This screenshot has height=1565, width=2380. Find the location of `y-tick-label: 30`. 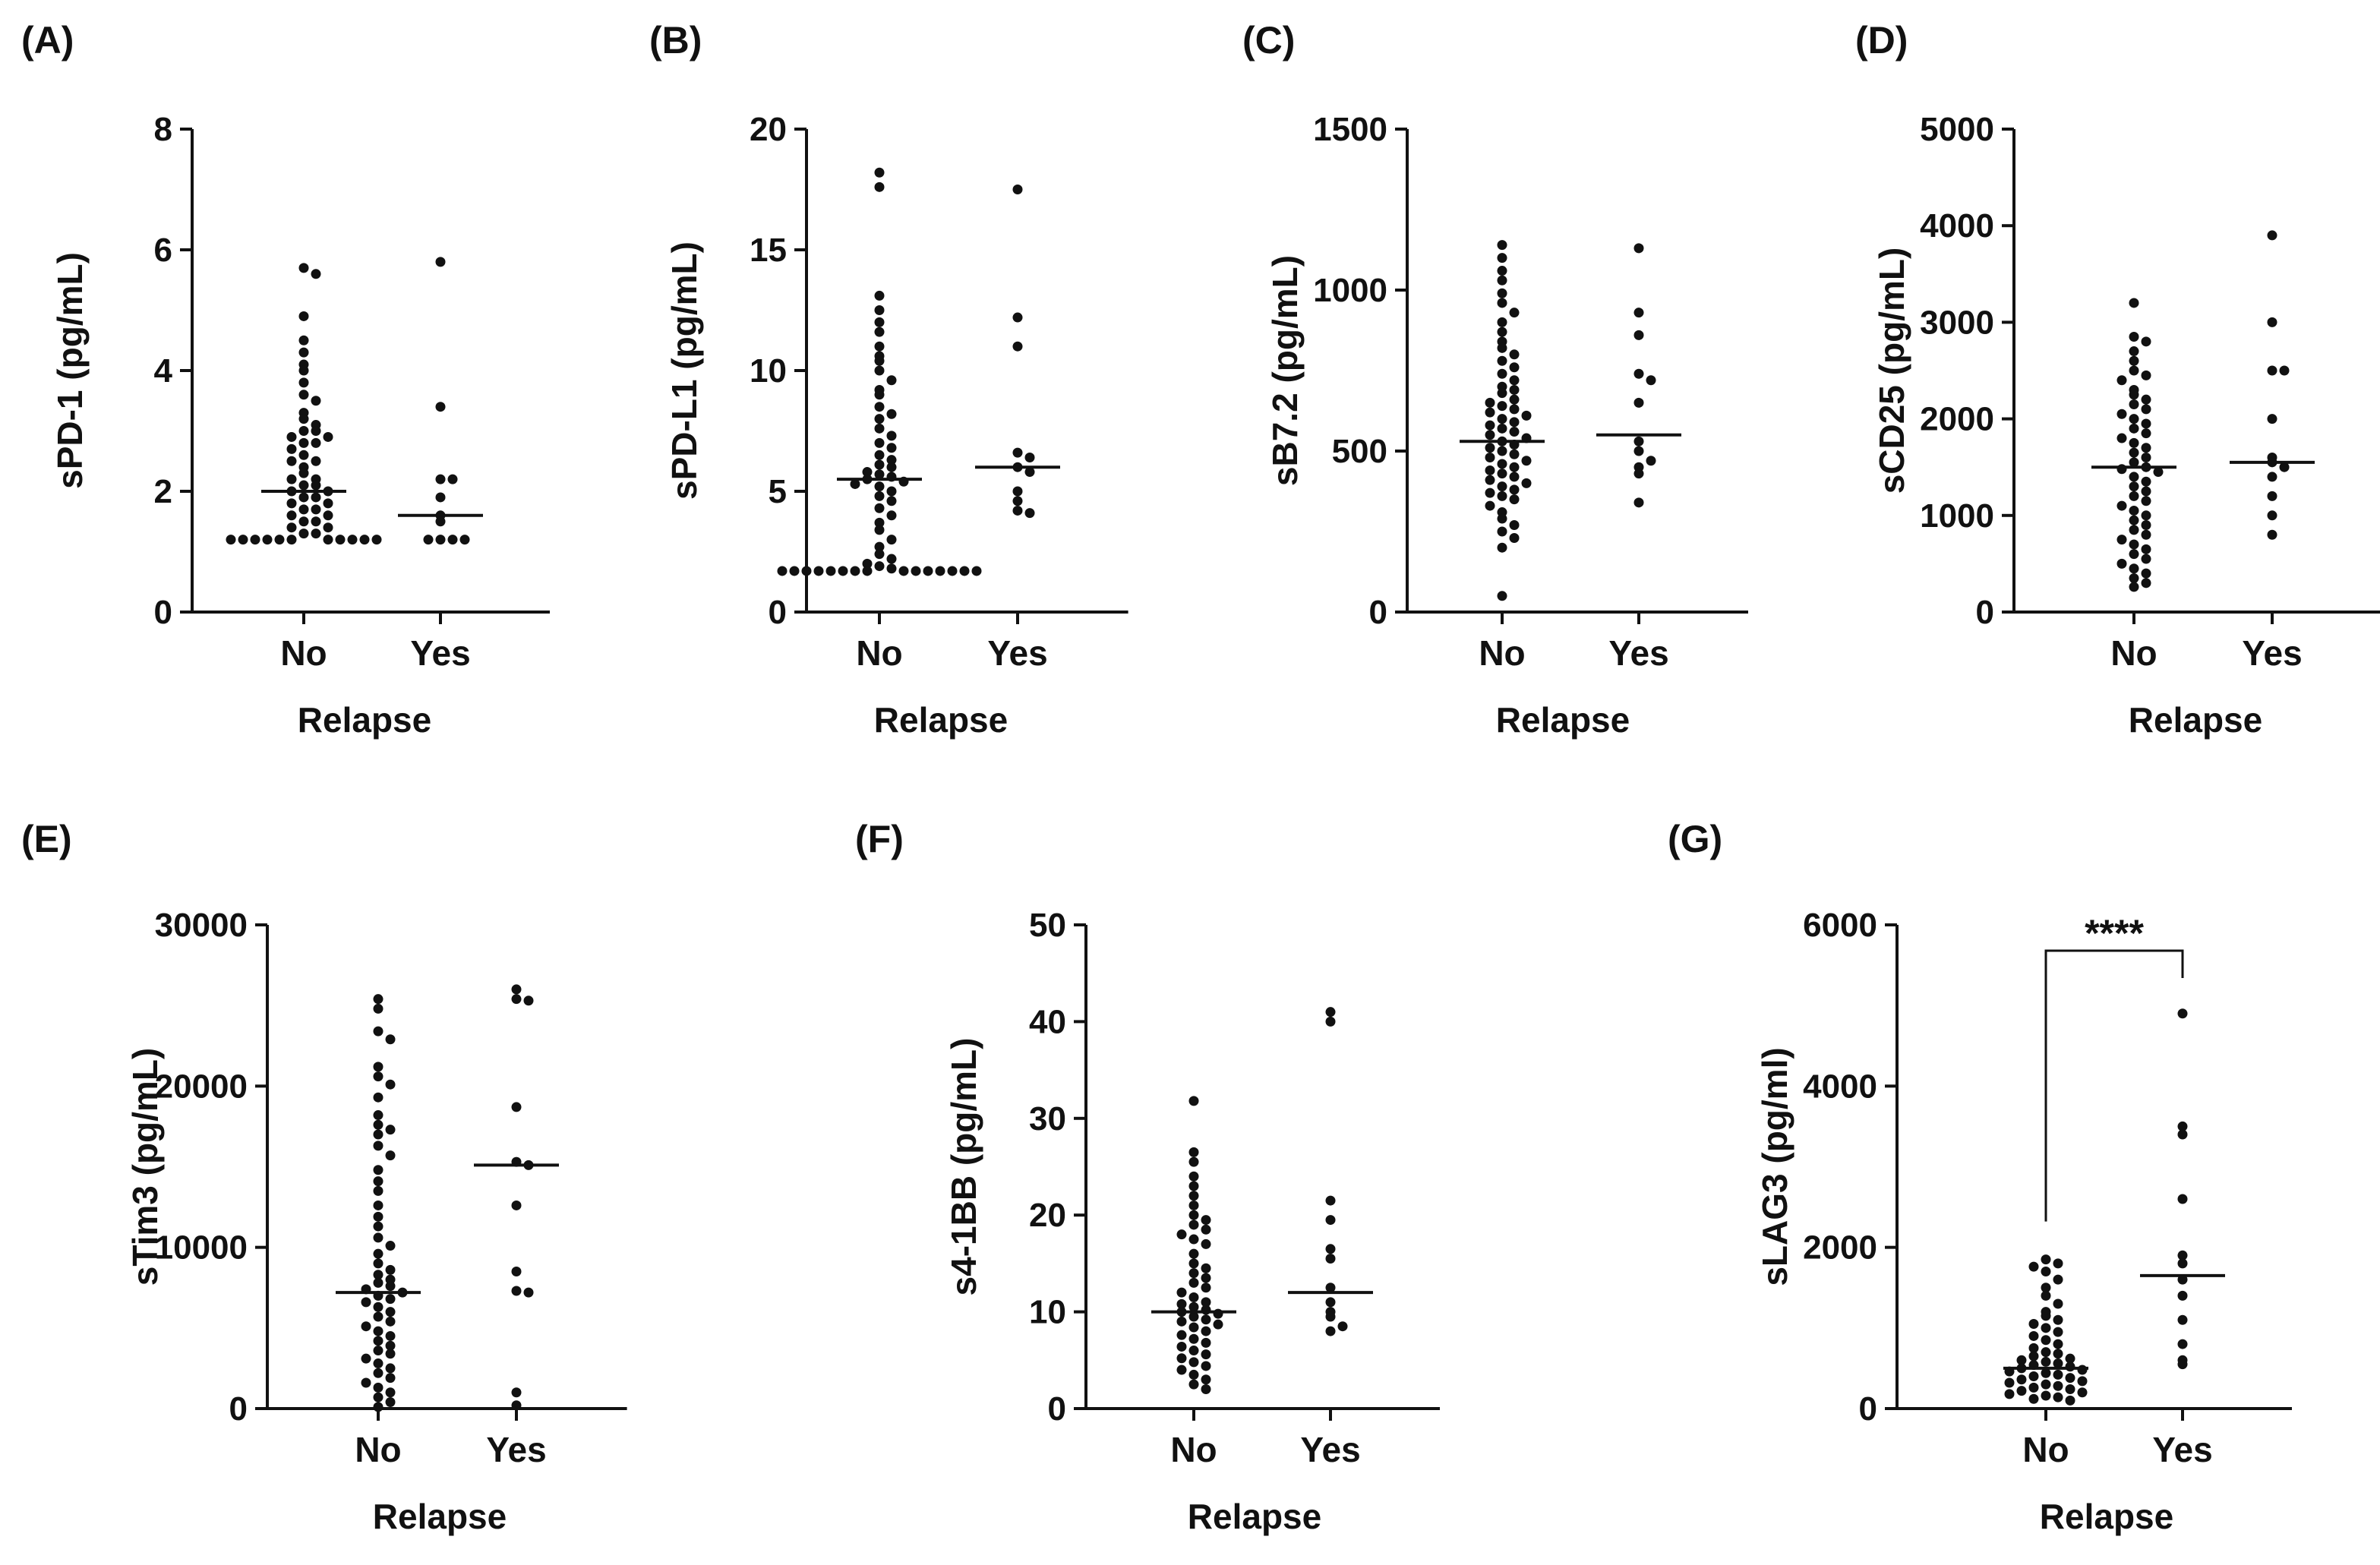

y-tick-label: 30 is located at coordinates (1047, 1118).